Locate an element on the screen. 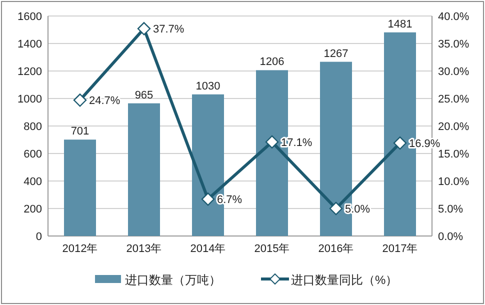 The width and height of the screenshot is (485, 305). x-tick-label: 2015年 is located at coordinates (272, 249).